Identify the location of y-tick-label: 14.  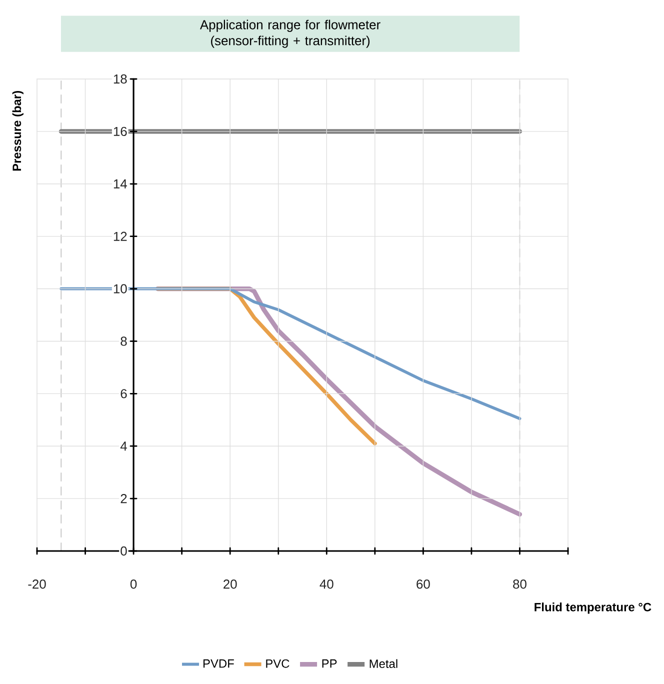
(120, 183).